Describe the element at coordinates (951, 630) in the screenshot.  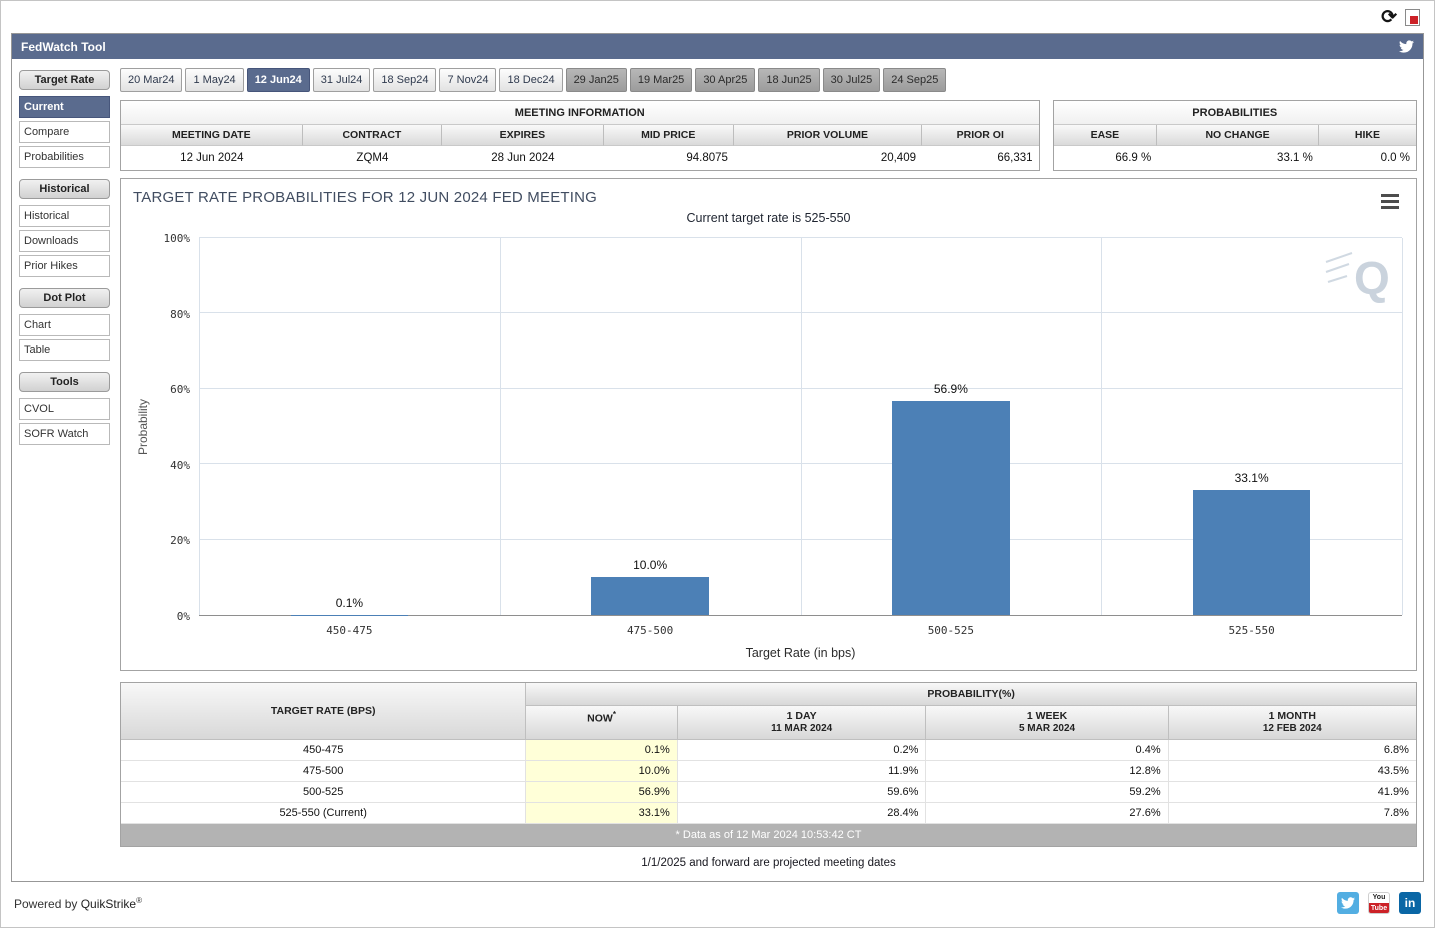
I see `x-tick-label-500-525: 500-525` at that location.